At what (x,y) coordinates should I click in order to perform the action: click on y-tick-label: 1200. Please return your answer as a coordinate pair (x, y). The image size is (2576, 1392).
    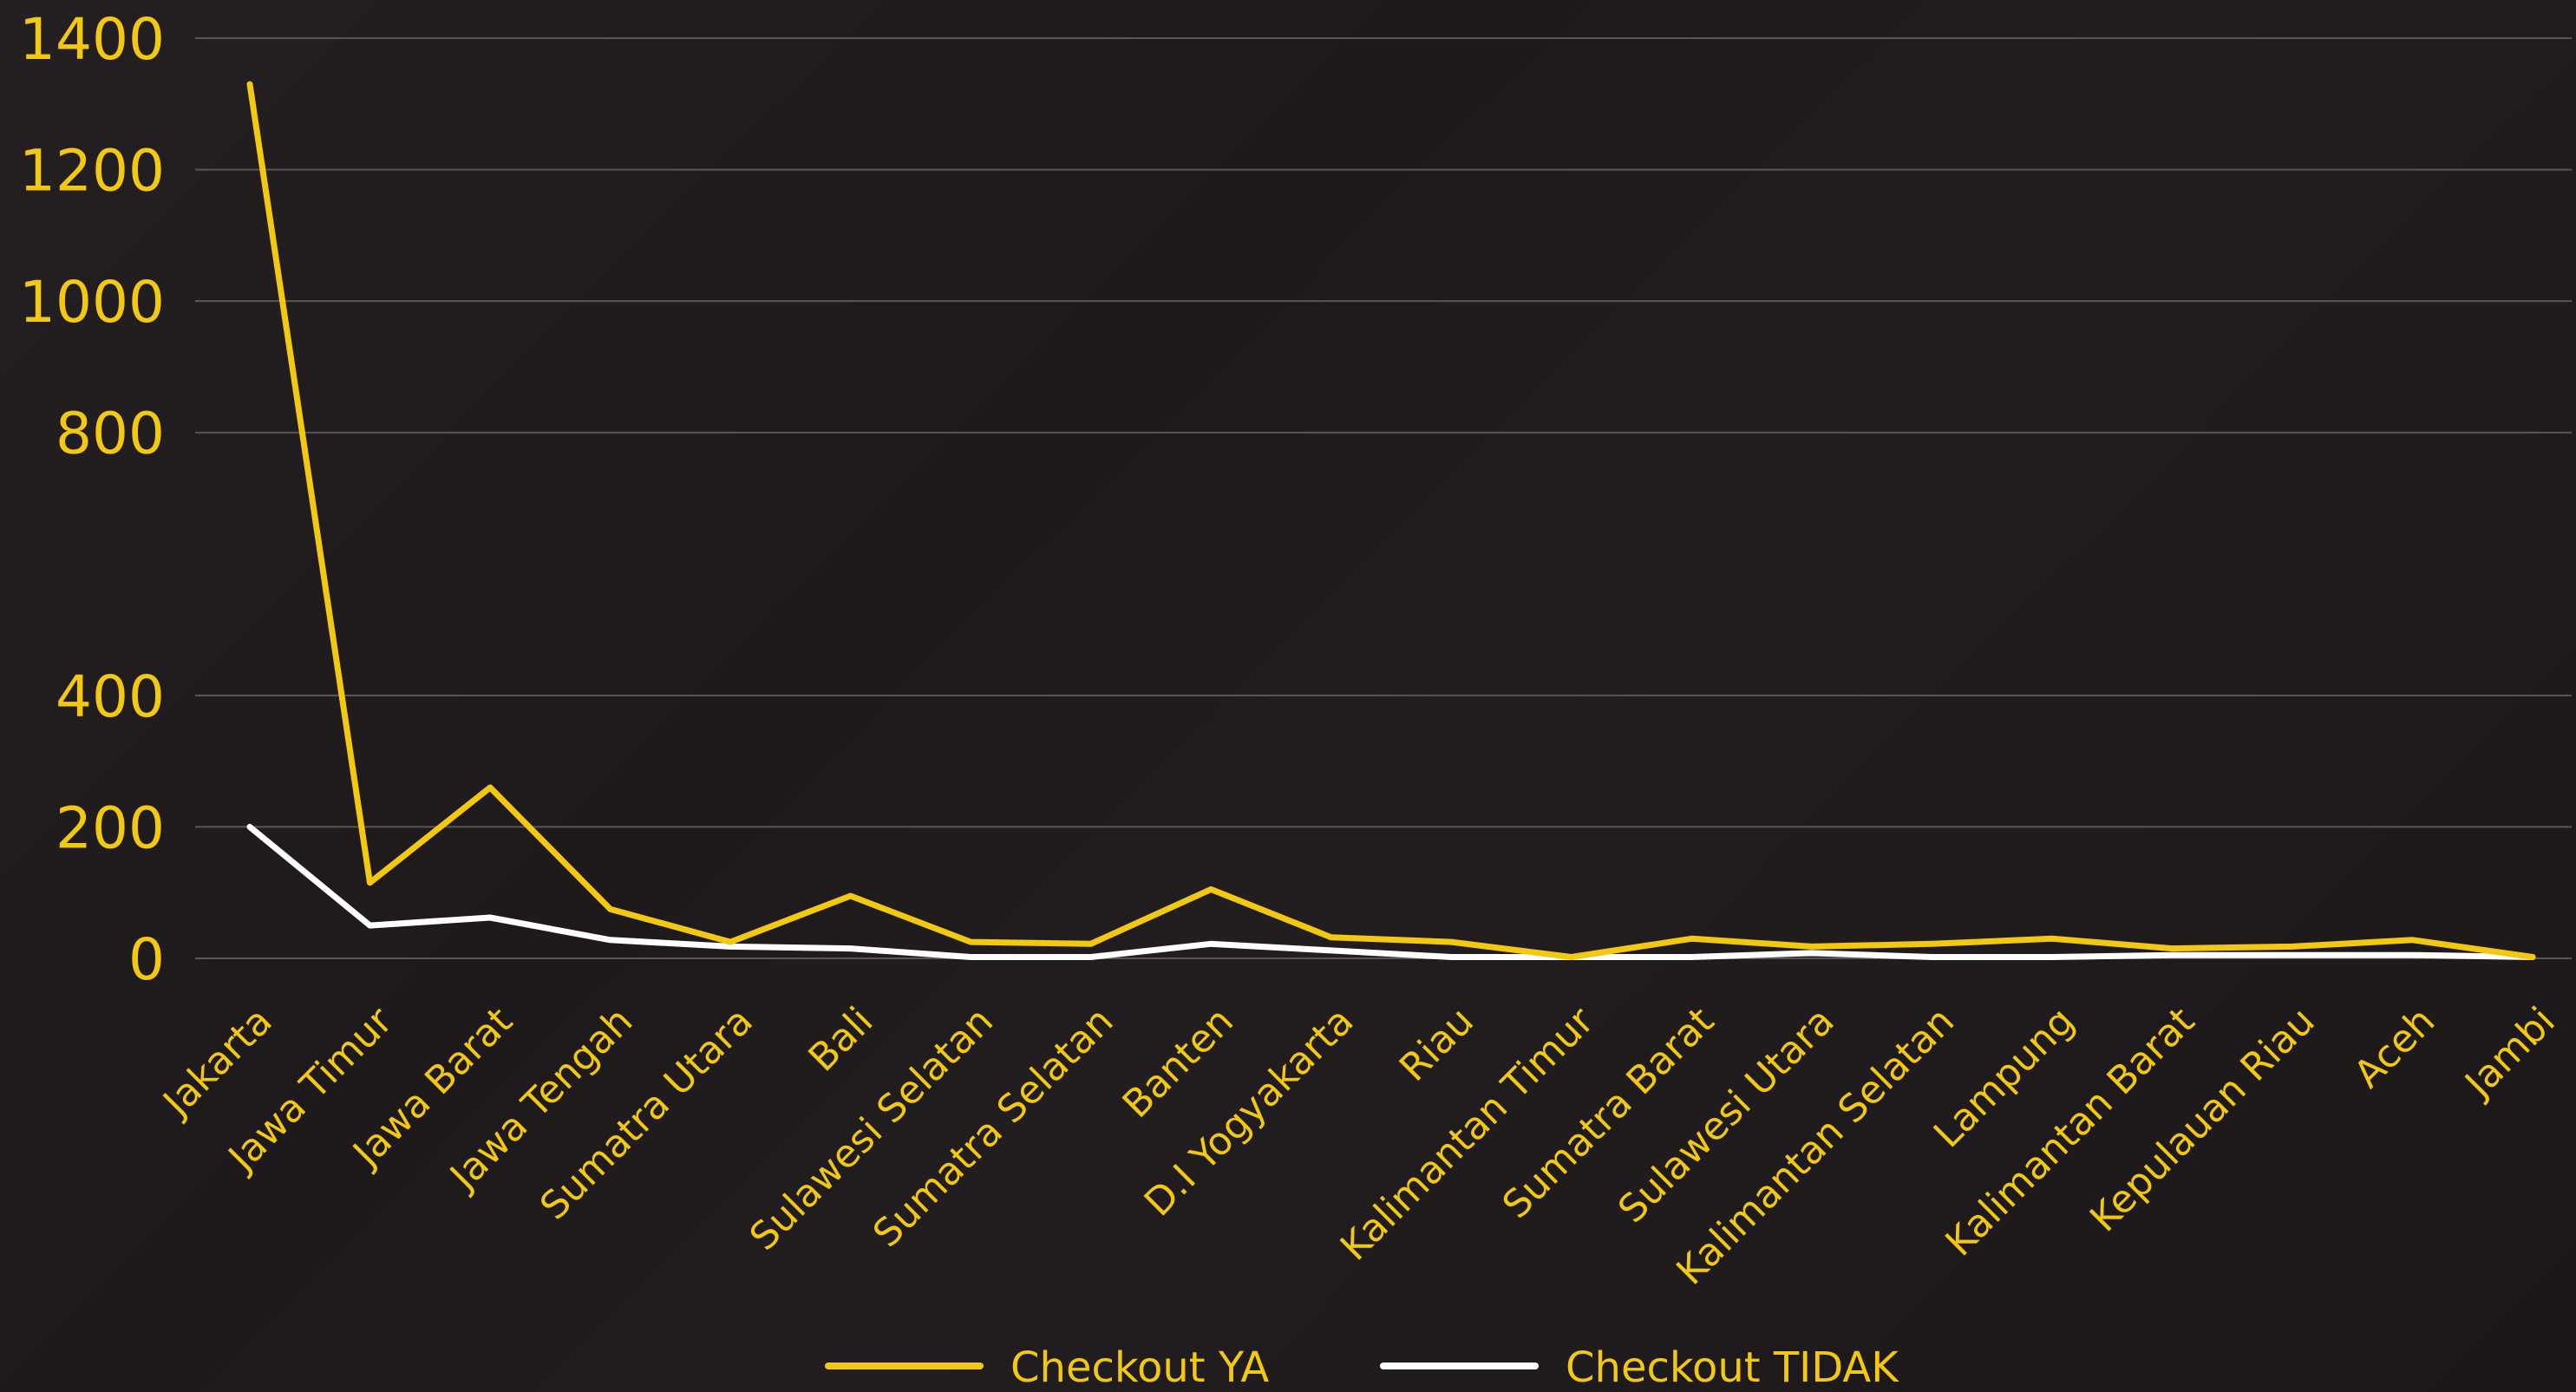
    Looking at the image, I should click on (92, 171).